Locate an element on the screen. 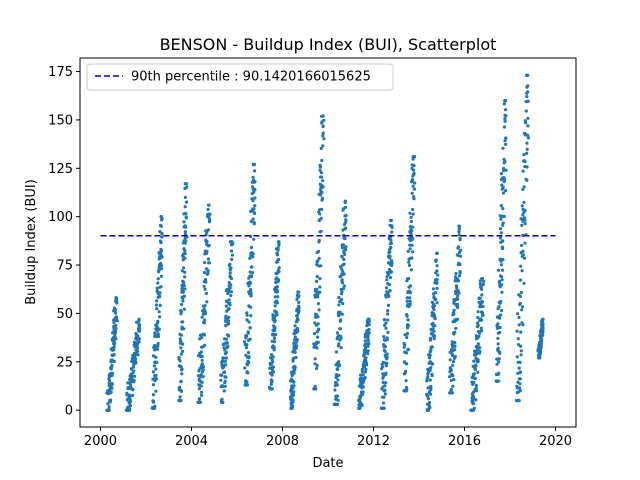  x-tick-label: 2012 is located at coordinates (373, 441).